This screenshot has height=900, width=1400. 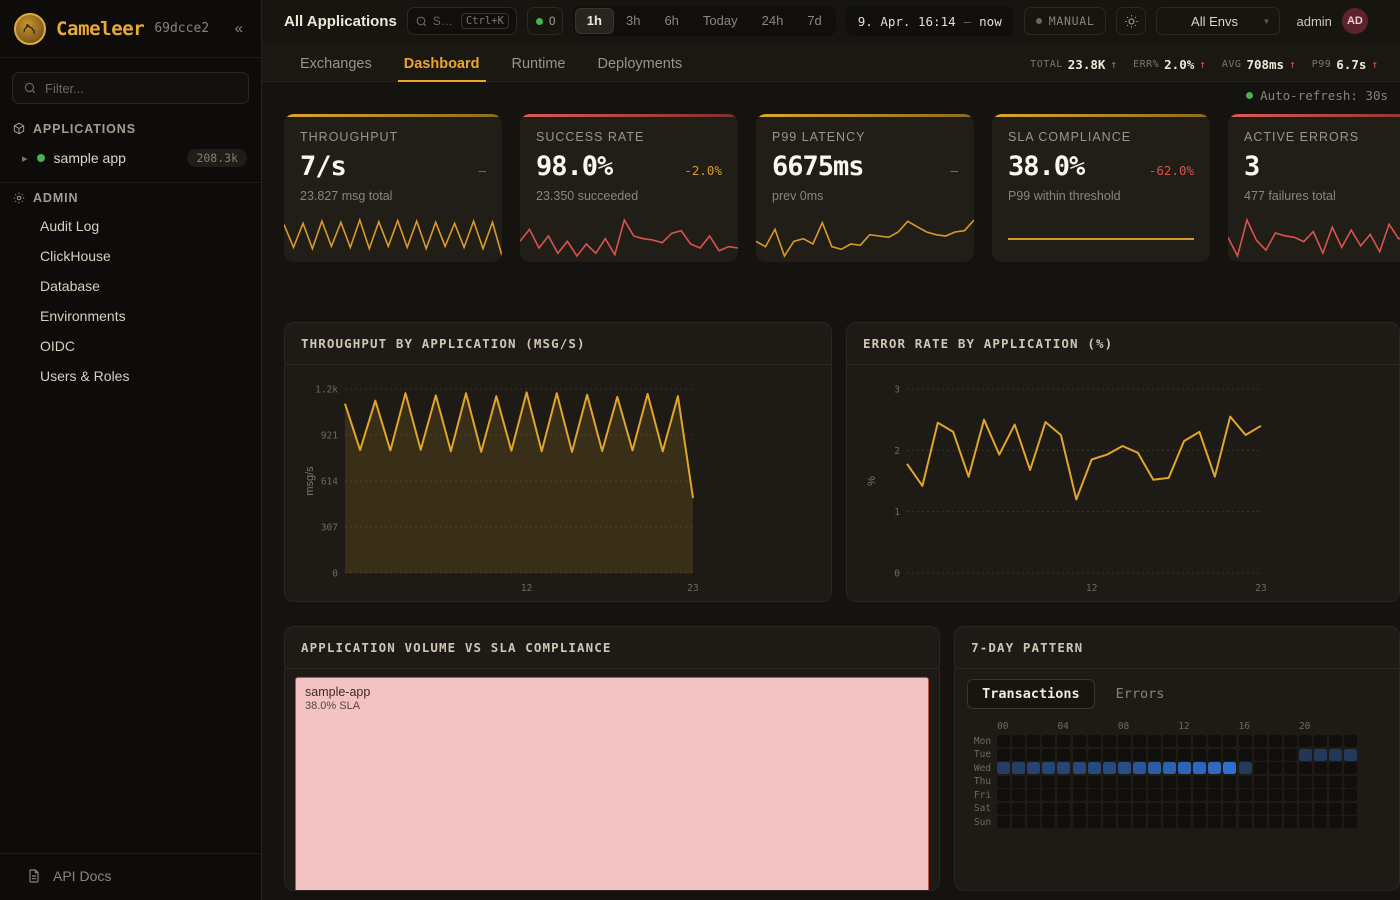 What do you see at coordinates (814, 20) in the screenshot?
I see `range-7d: 7d` at bounding box center [814, 20].